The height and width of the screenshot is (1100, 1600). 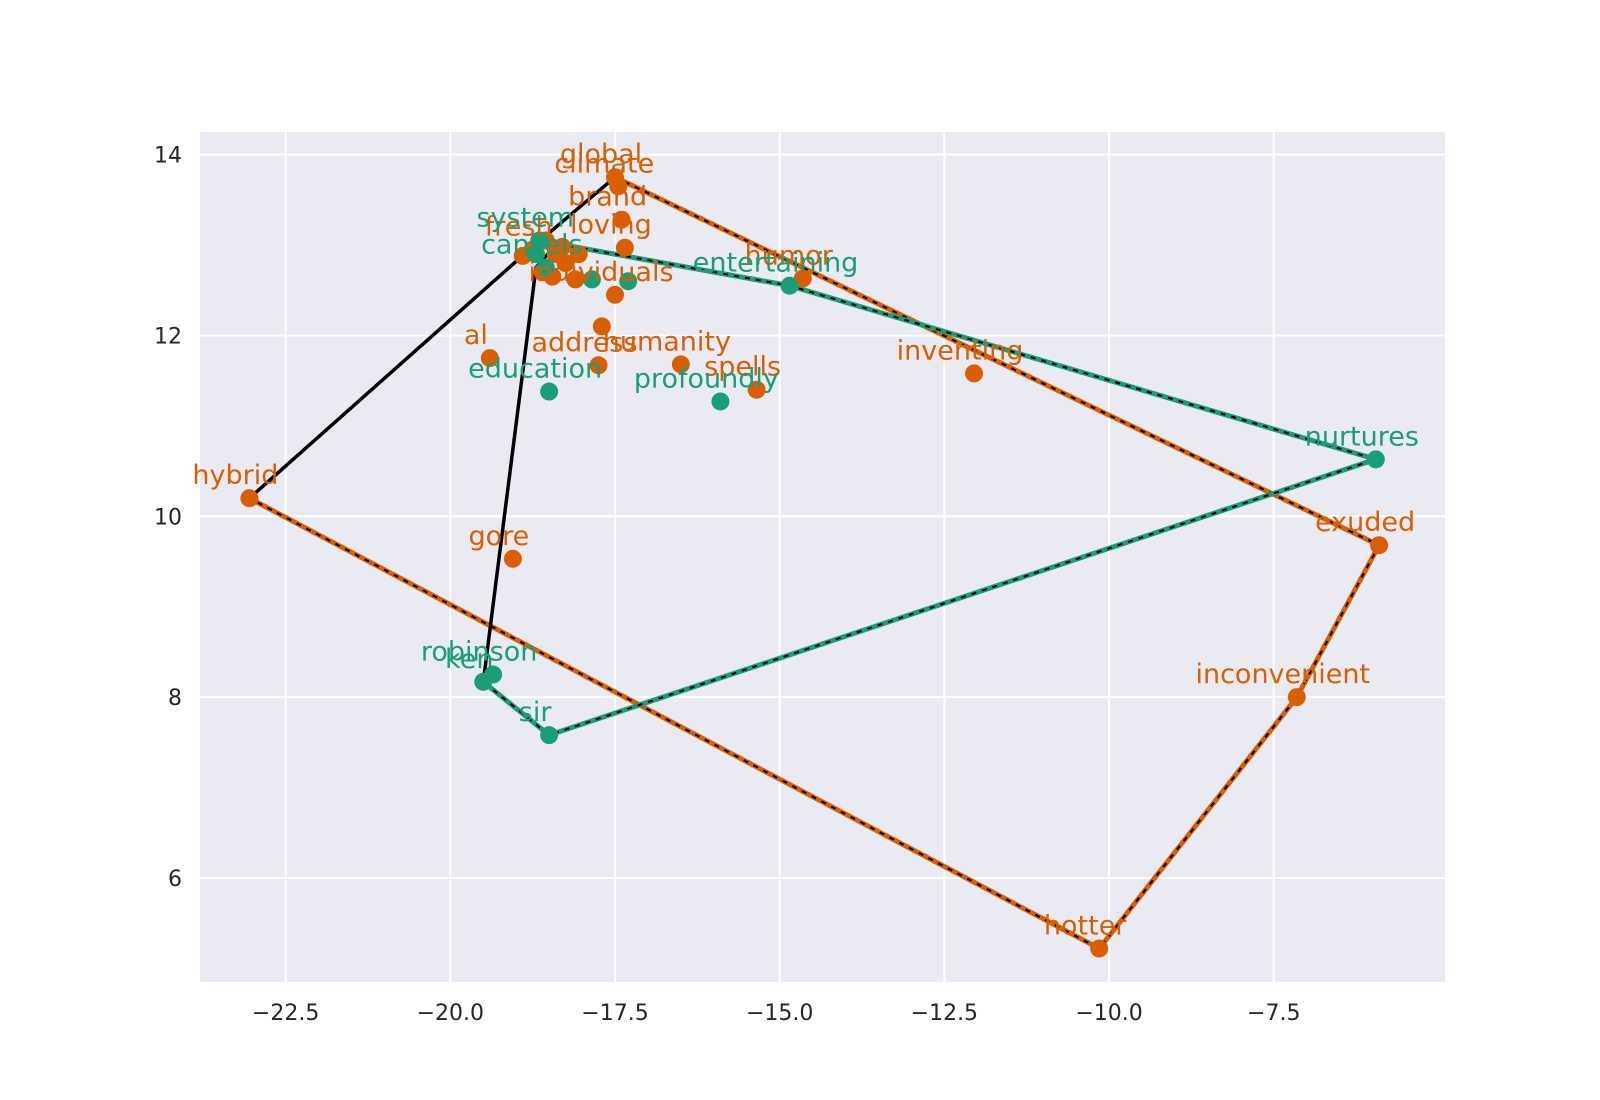 What do you see at coordinates (450, 1013) in the screenshot?
I see `x-tick-label: −20.0` at bounding box center [450, 1013].